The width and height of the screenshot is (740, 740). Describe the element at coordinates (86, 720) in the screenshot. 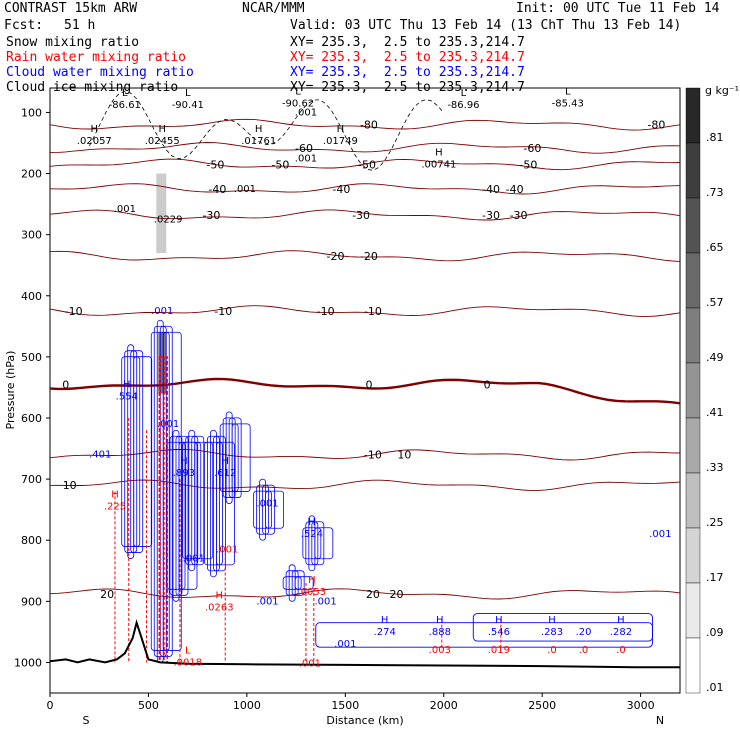

I see `x-end-label-left: S` at that location.